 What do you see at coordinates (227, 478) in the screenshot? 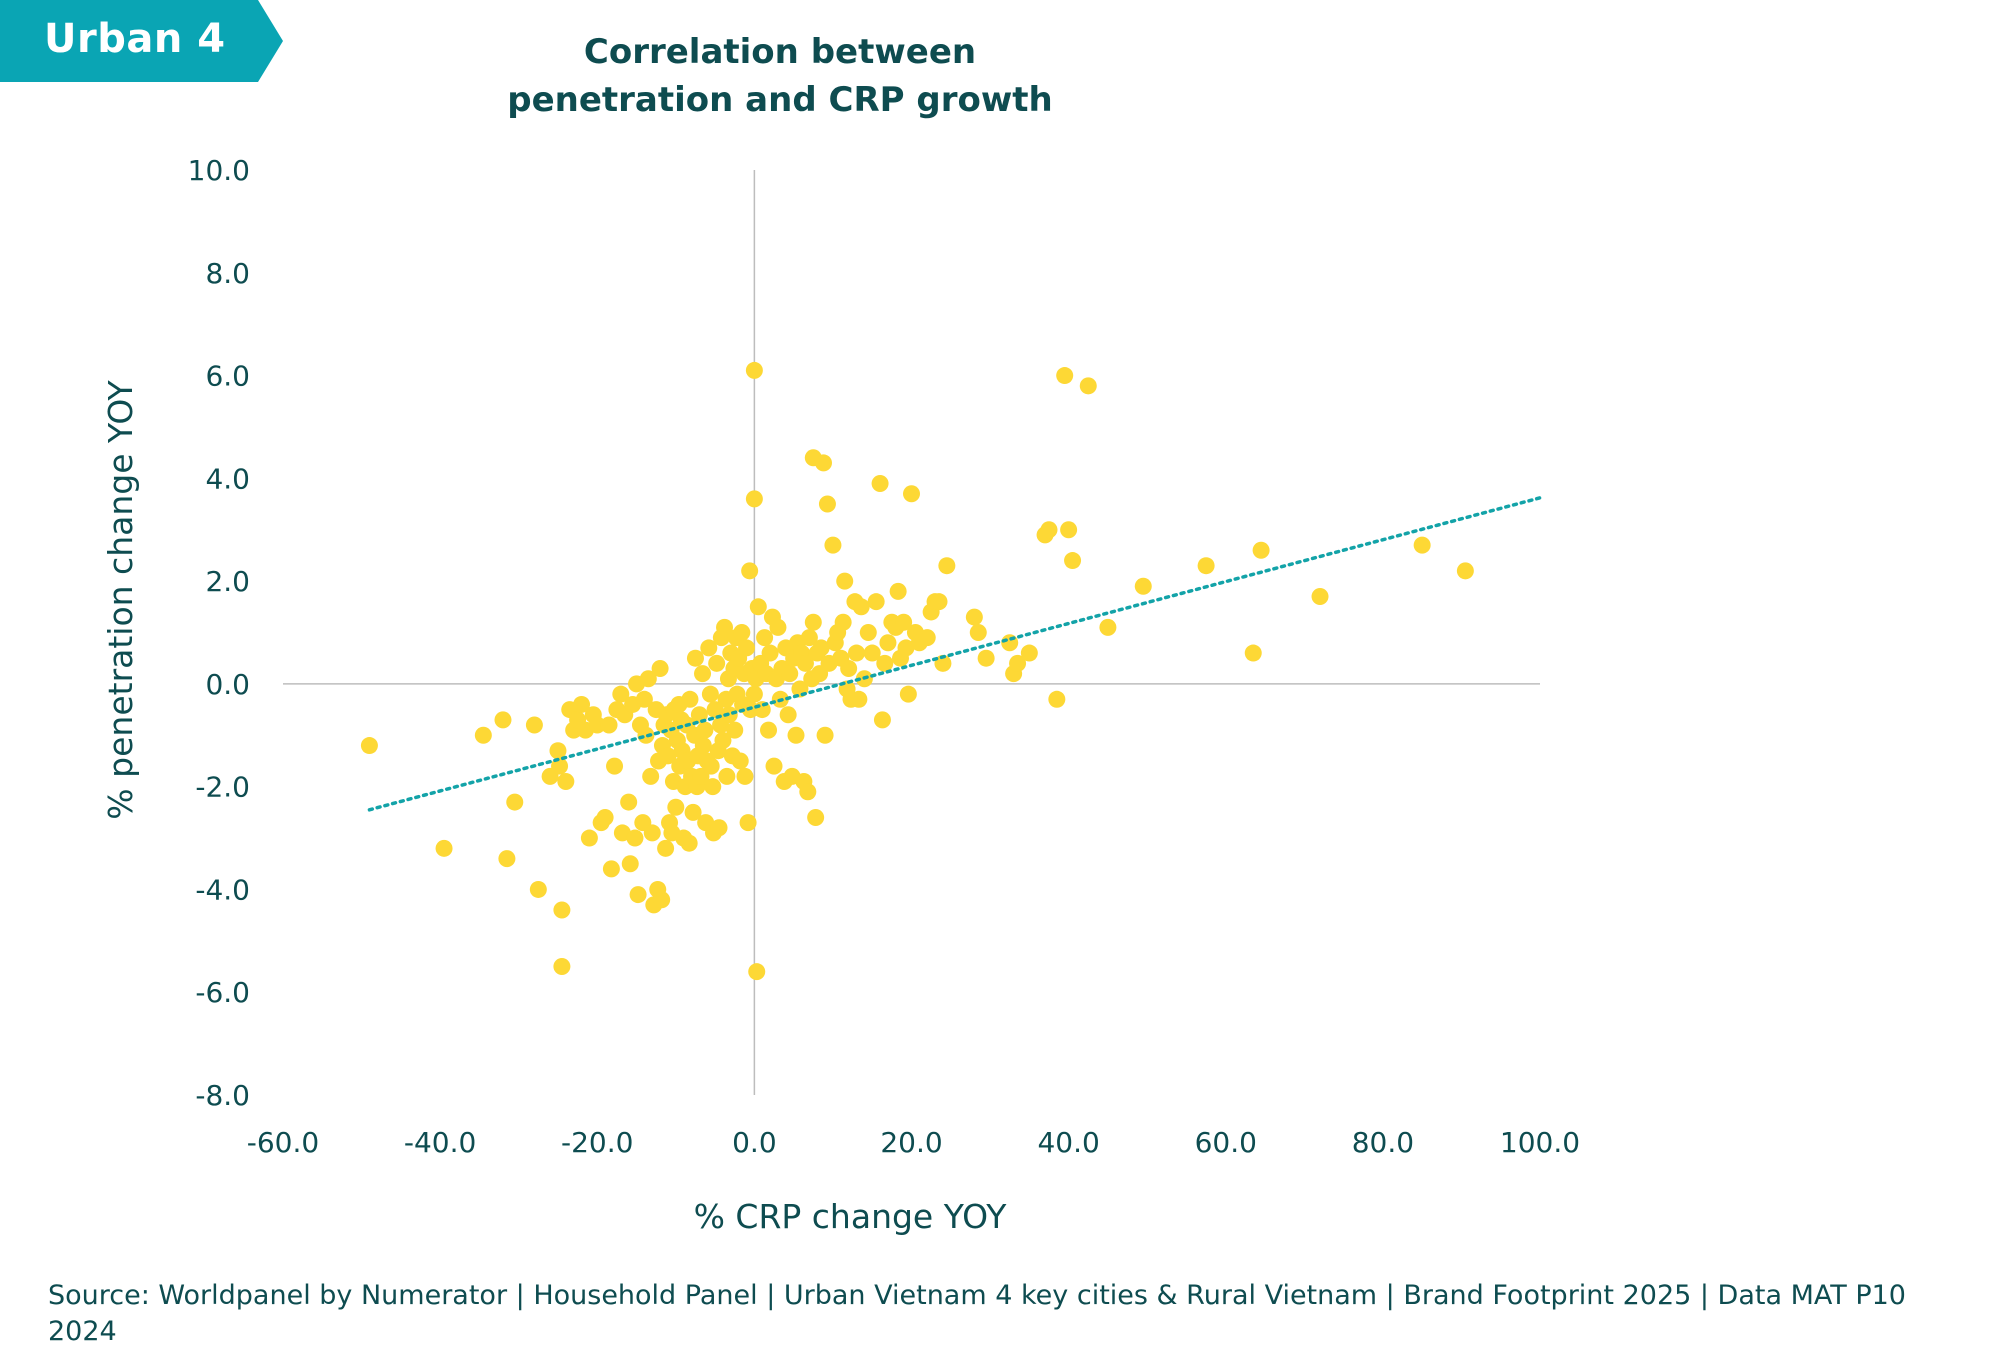
I see `y-tick-label: 4.0` at bounding box center [227, 478].